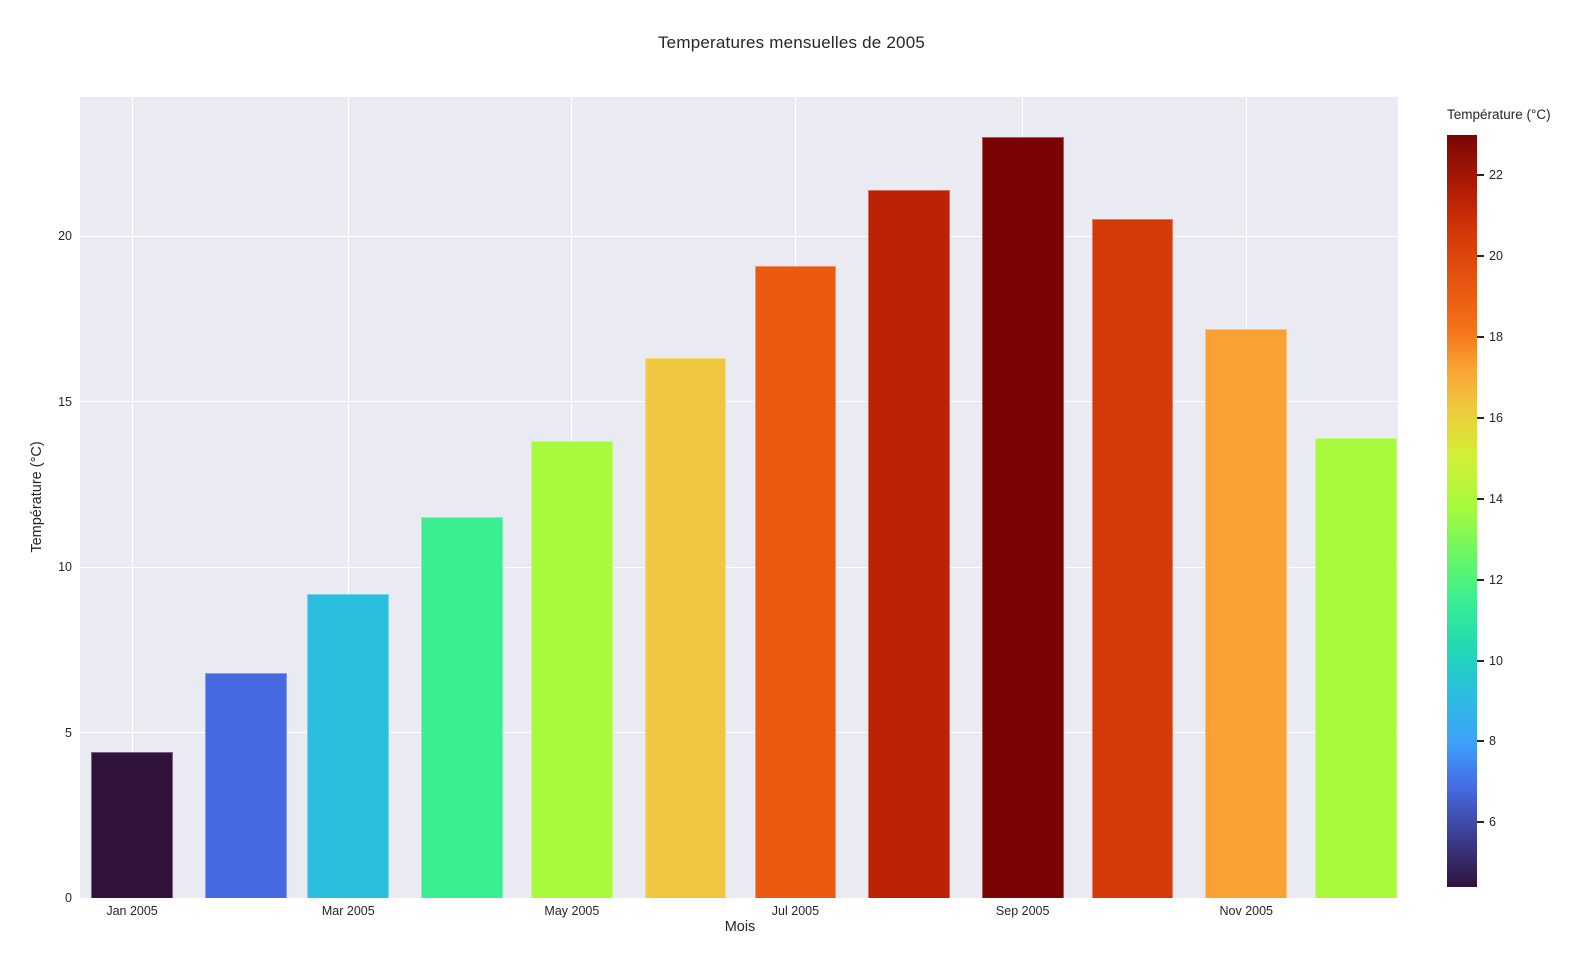 The height and width of the screenshot is (978, 1583). Describe the element at coordinates (68, 732) in the screenshot. I see `y-tick-label: 5` at that location.